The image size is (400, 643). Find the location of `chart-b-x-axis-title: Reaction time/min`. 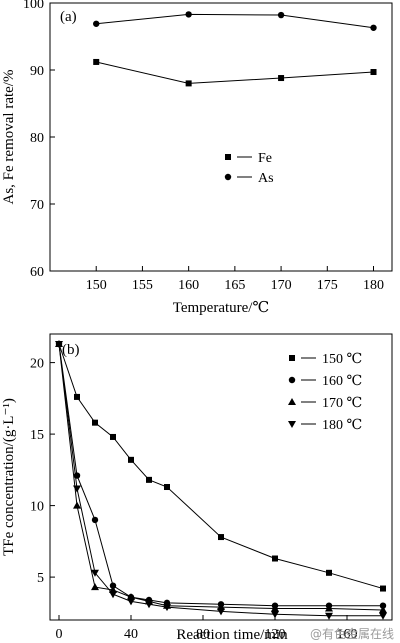

chart-b-x-axis-title: Reaction time/min is located at coordinates (232, 635).